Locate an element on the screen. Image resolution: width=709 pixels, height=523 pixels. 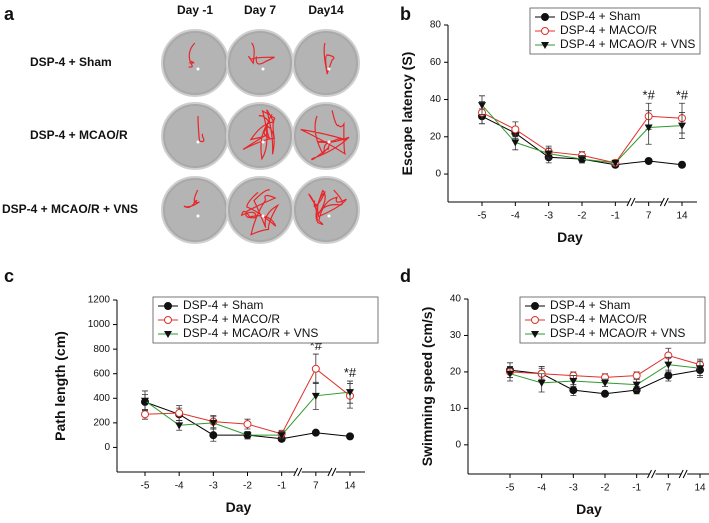
y-tick-label: 10 is located at coordinates (456, 408).